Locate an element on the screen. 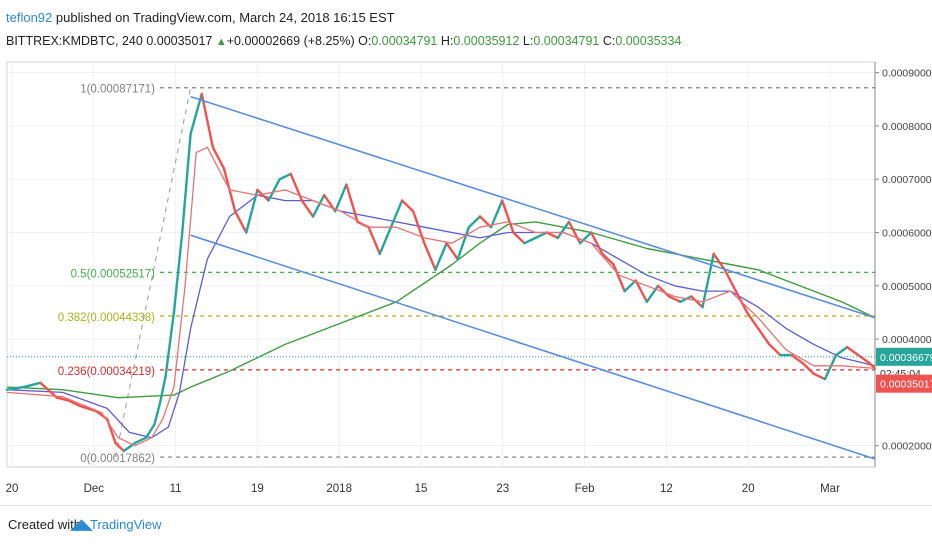  author-link: teflon92 is located at coordinates (29, 17).